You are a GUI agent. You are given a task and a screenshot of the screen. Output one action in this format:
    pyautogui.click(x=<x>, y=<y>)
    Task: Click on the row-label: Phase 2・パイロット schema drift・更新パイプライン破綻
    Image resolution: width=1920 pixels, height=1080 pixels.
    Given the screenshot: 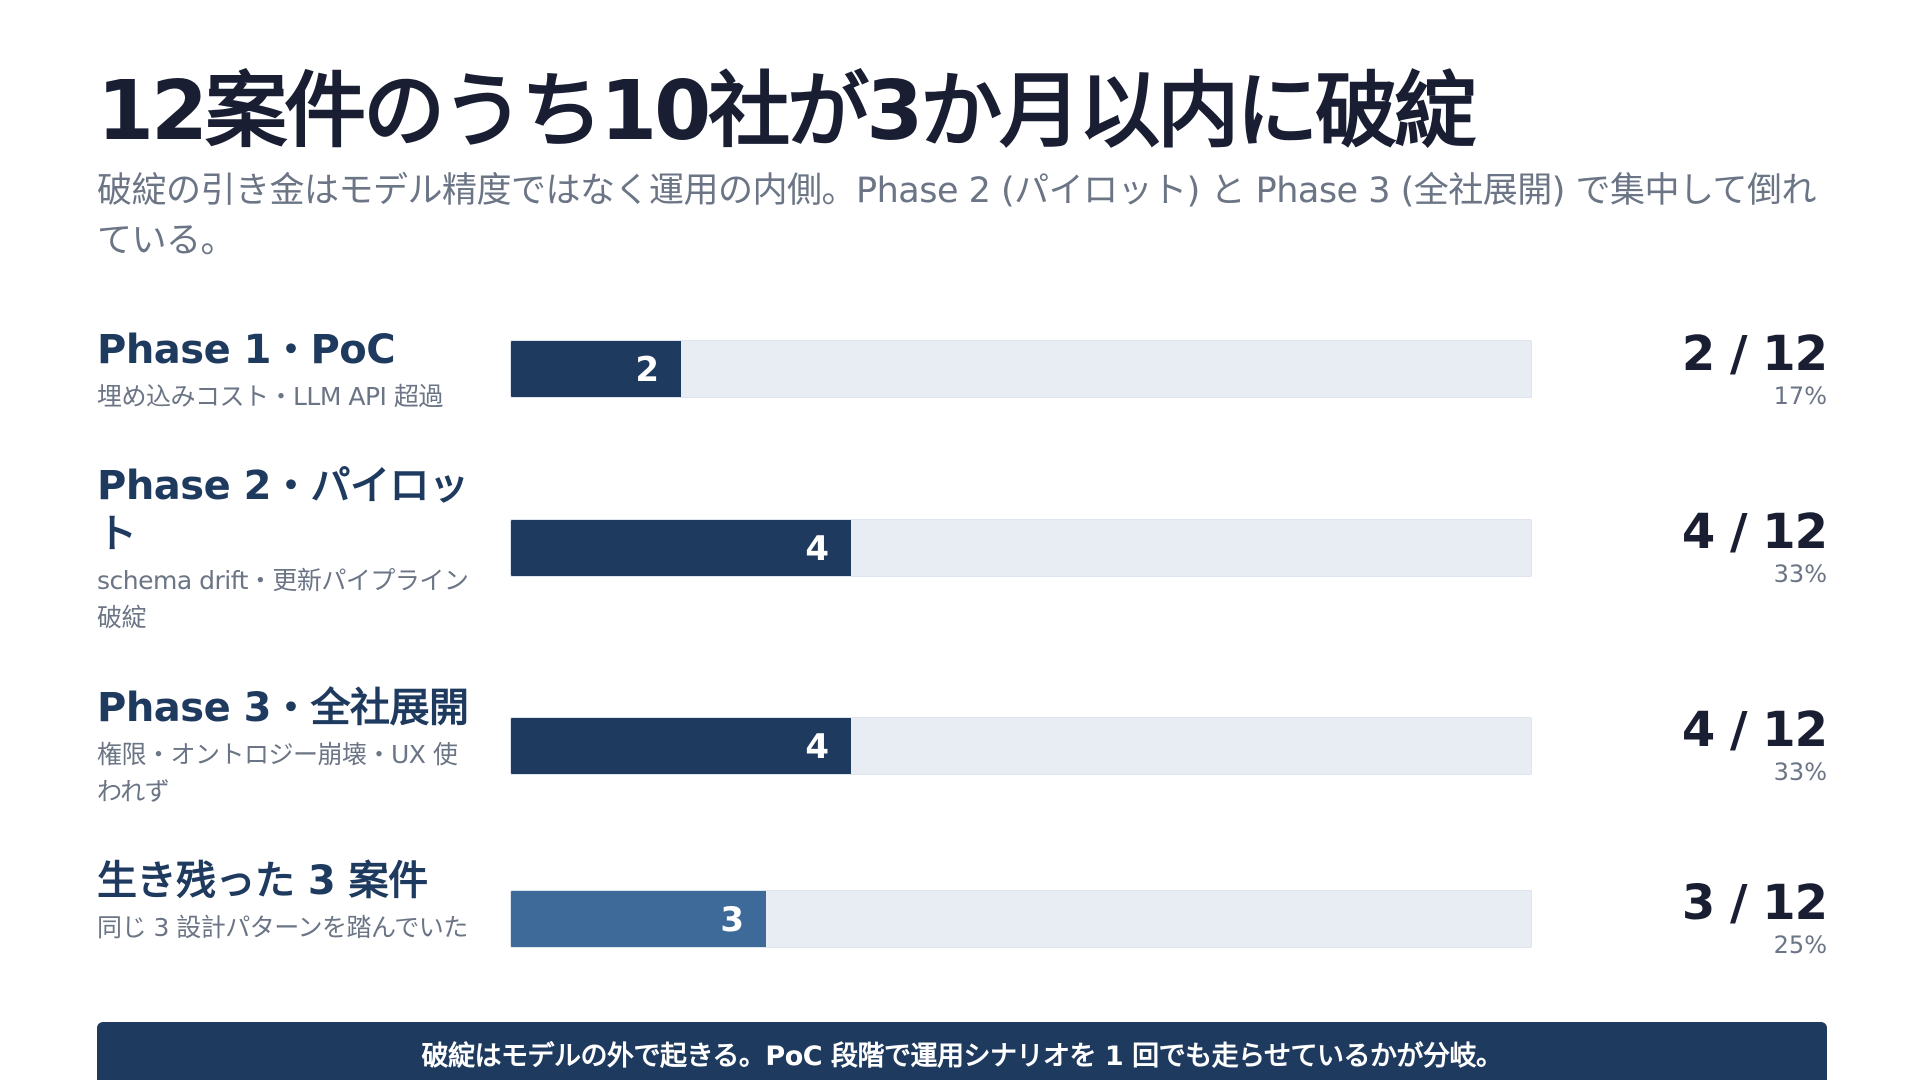 What is the action you would take?
    pyautogui.click(x=287, y=549)
    